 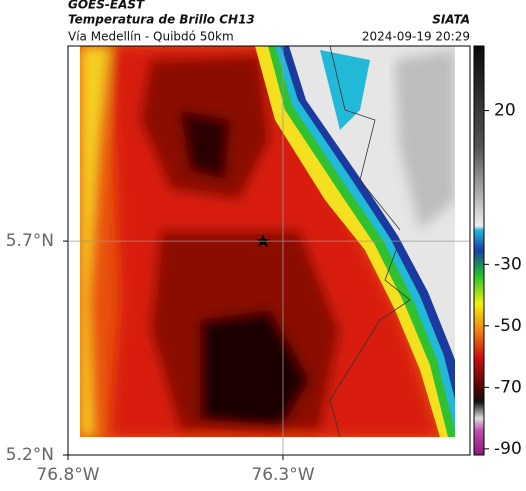 What do you see at coordinates (151, 37) in the screenshot?
I see `route: Vía Medellín - Quibdó 50km` at bounding box center [151, 37].